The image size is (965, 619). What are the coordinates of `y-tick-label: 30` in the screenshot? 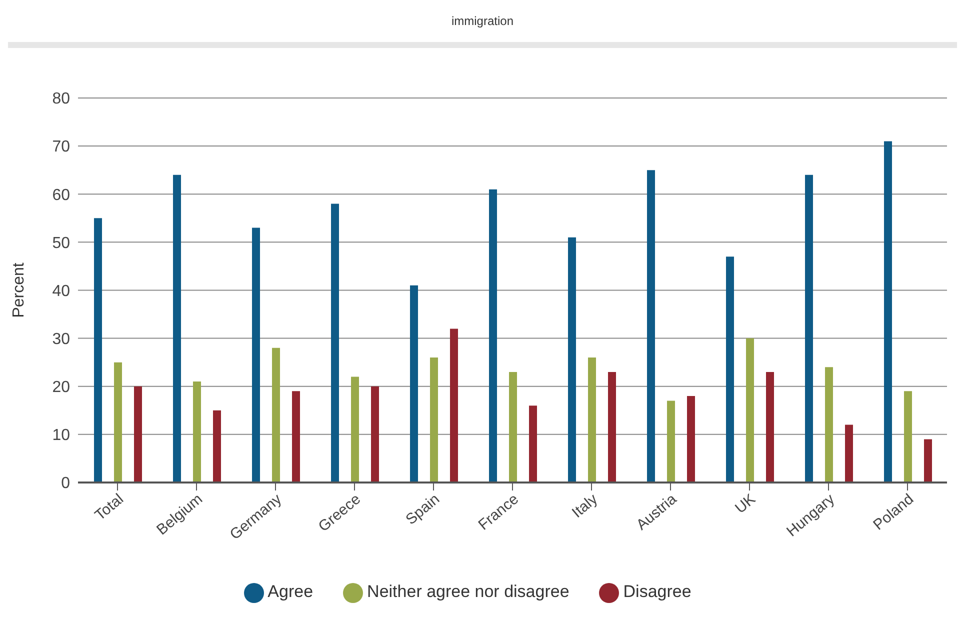 It's located at (61, 339).